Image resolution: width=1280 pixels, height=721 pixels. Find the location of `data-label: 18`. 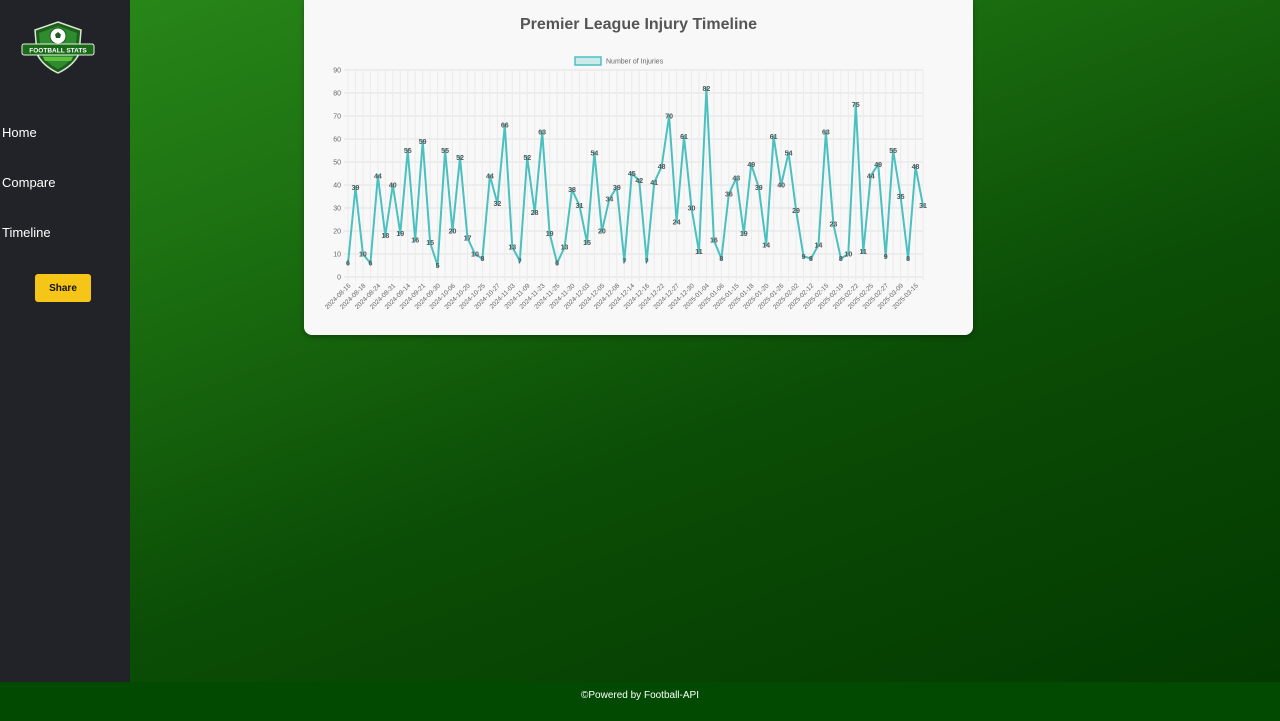

data-label: 18 is located at coordinates (385, 236).